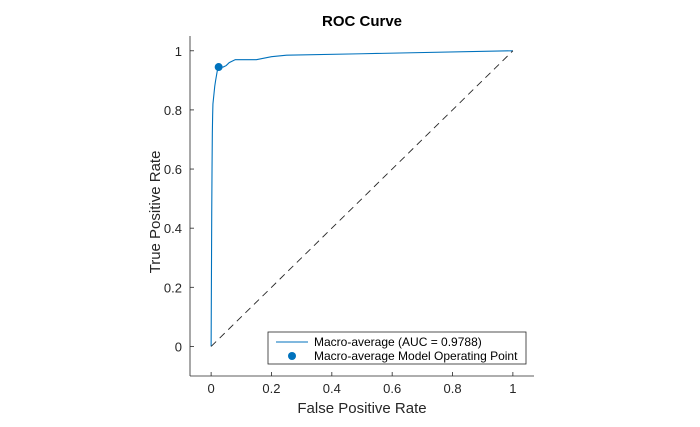 The width and height of the screenshot is (700, 427). What do you see at coordinates (512, 388) in the screenshot?
I see `x-tick-label: 1` at bounding box center [512, 388].